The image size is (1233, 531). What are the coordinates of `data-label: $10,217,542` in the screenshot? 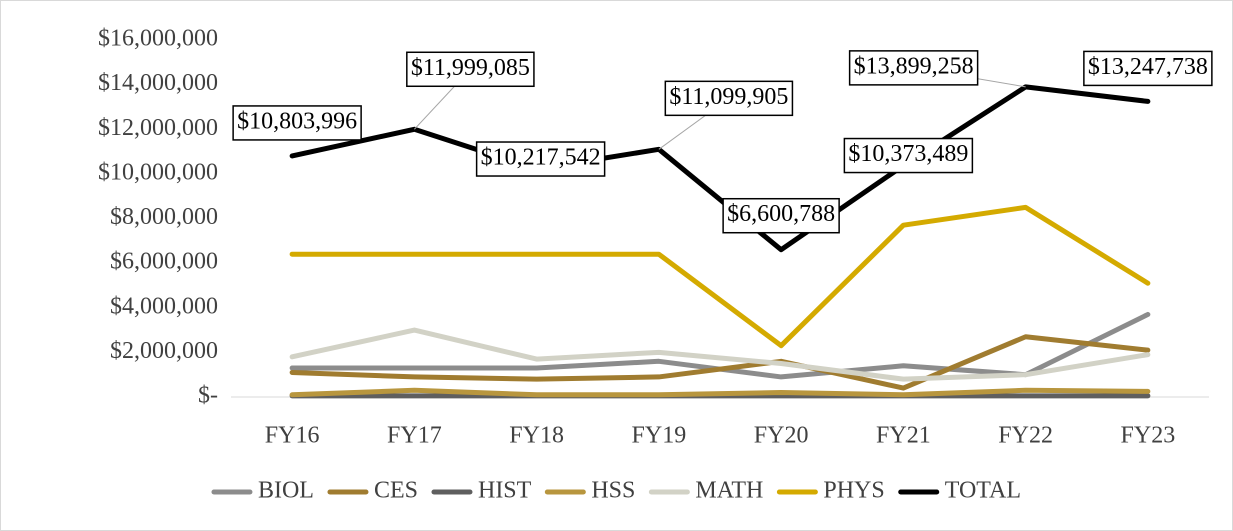 It's located at (541, 158).